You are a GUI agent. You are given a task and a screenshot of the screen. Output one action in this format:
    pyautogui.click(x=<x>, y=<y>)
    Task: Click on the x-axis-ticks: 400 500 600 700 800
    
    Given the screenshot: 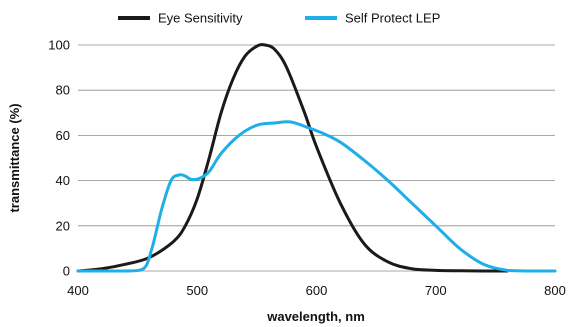 What is the action you would take?
    pyautogui.click(x=316, y=290)
    